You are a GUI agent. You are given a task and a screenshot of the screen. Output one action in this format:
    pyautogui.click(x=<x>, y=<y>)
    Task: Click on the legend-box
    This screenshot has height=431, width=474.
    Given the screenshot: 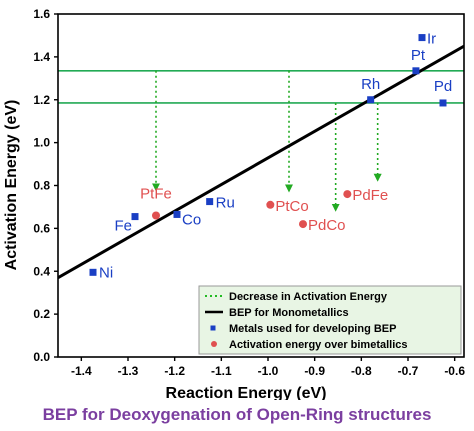 What is the action you would take?
    pyautogui.click(x=330, y=320)
    